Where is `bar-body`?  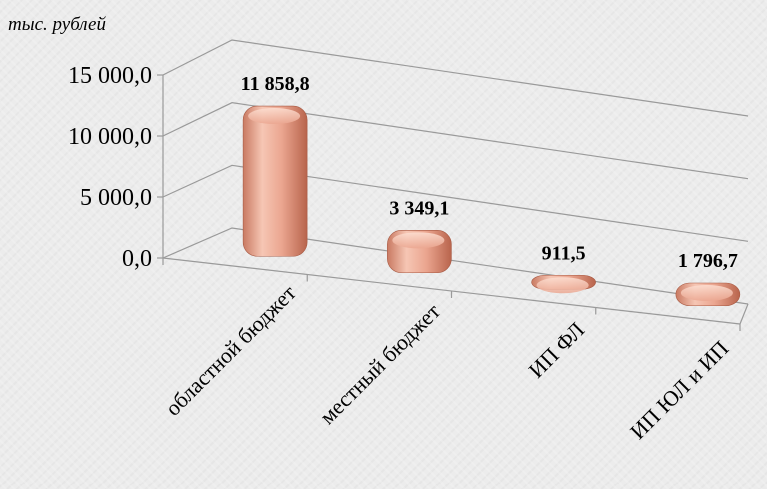 bar-body is located at coordinates (275, 181).